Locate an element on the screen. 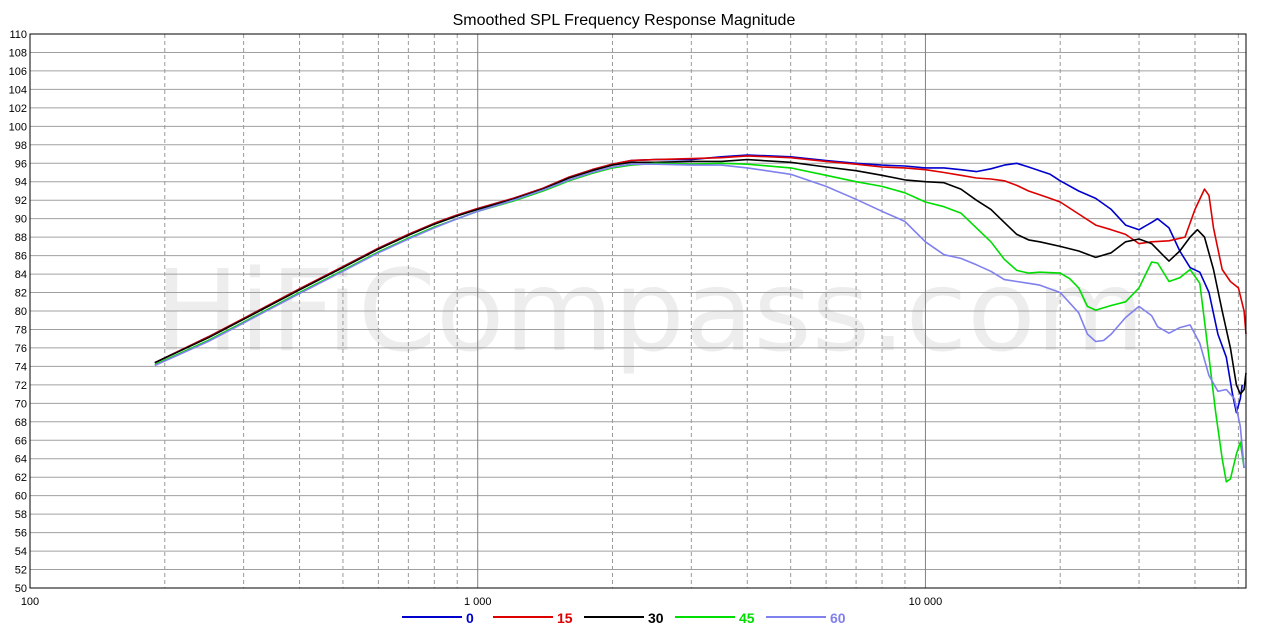 This screenshot has width=1276, height=635. legend-label-30: 30 is located at coordinates (656, 618).